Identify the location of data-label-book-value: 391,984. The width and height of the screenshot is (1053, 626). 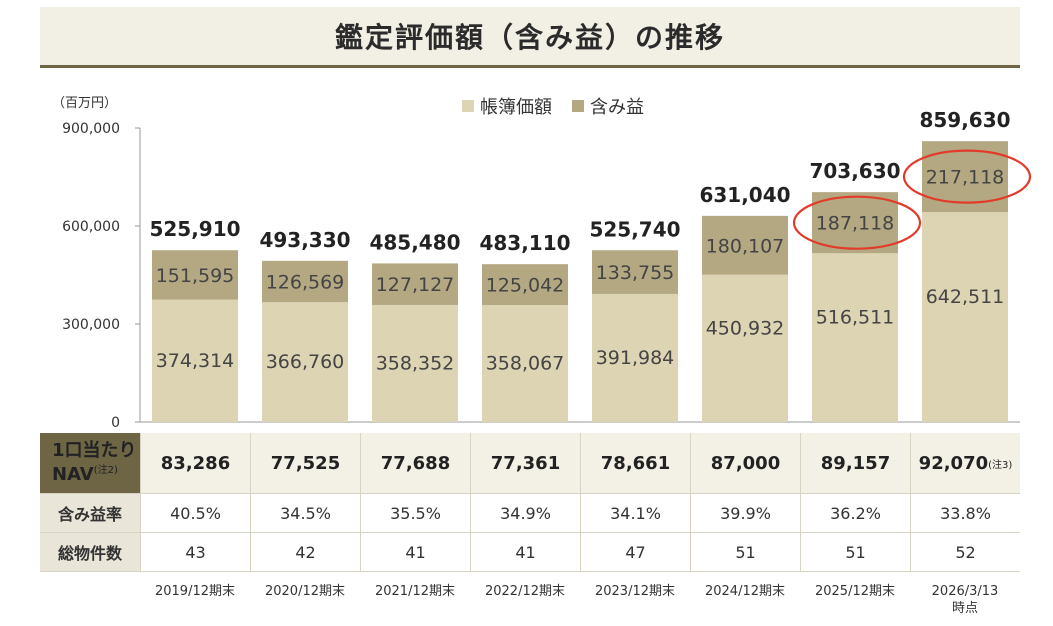
(635, 358).